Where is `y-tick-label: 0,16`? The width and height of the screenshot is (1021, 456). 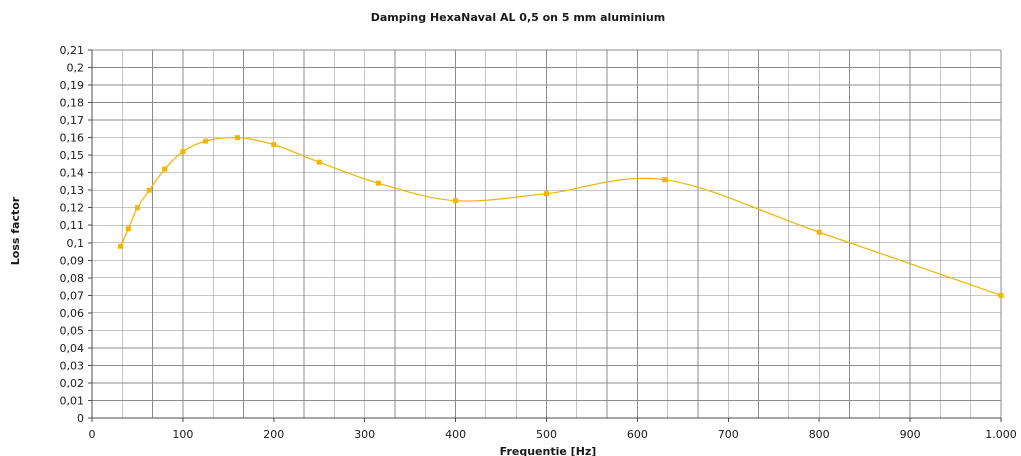
y-tick-label: 0,16 is located at coordinates (72, 138).